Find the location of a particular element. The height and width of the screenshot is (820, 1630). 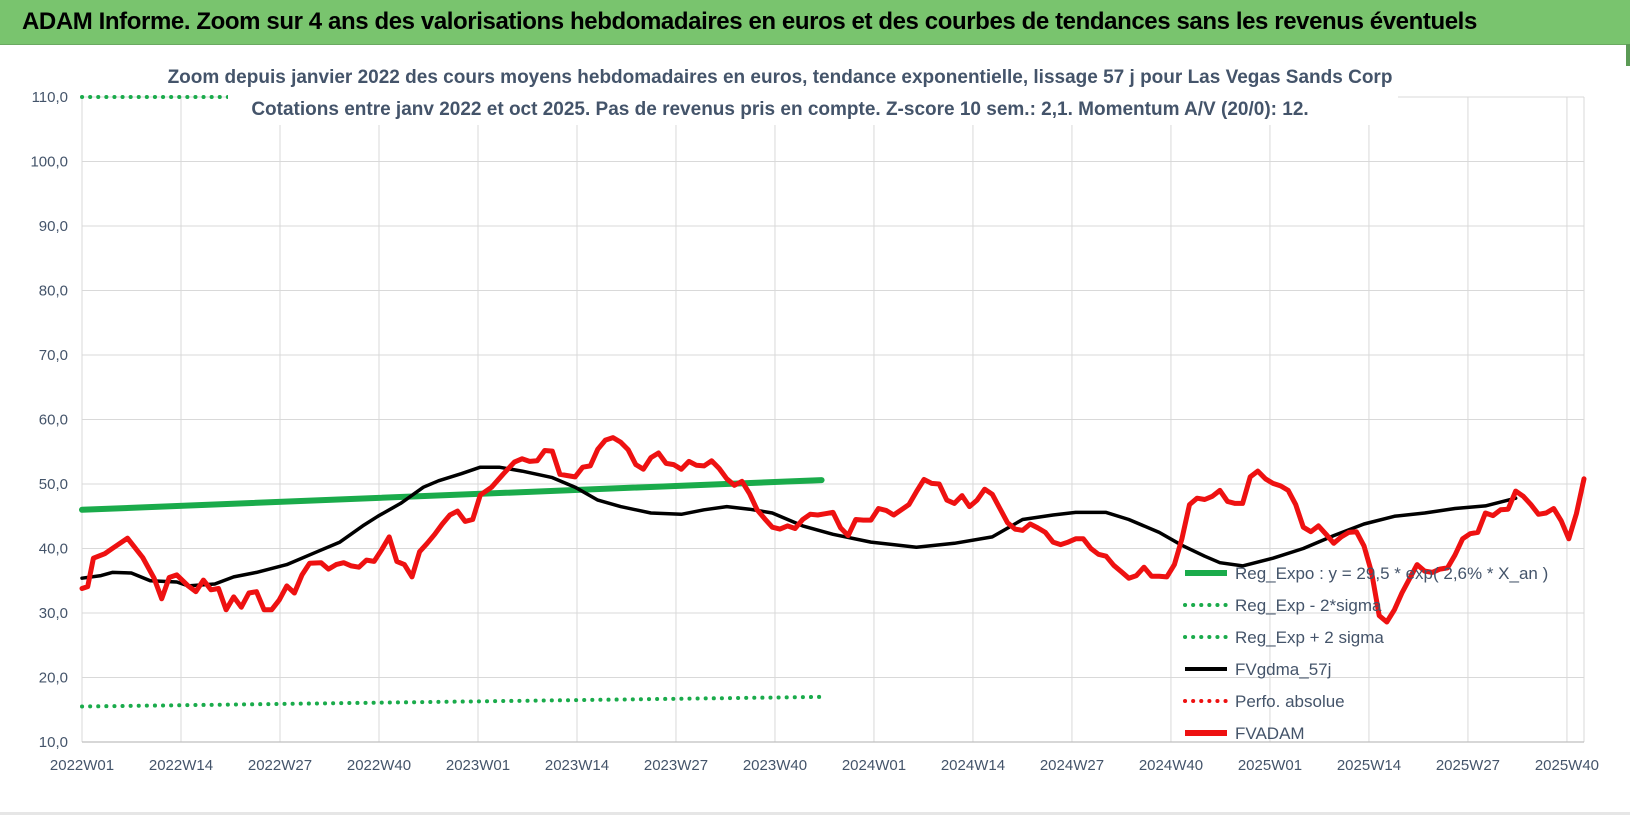

y-tick-label: 80,0 is located at coordinates (53, 291).